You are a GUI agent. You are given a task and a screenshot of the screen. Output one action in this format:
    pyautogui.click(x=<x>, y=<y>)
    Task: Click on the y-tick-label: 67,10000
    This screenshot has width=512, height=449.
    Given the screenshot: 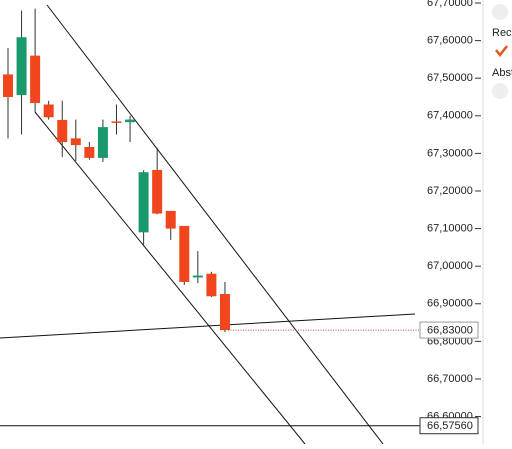 What is the action you would take?
    pyautogui.click(x=450, y=228)
    